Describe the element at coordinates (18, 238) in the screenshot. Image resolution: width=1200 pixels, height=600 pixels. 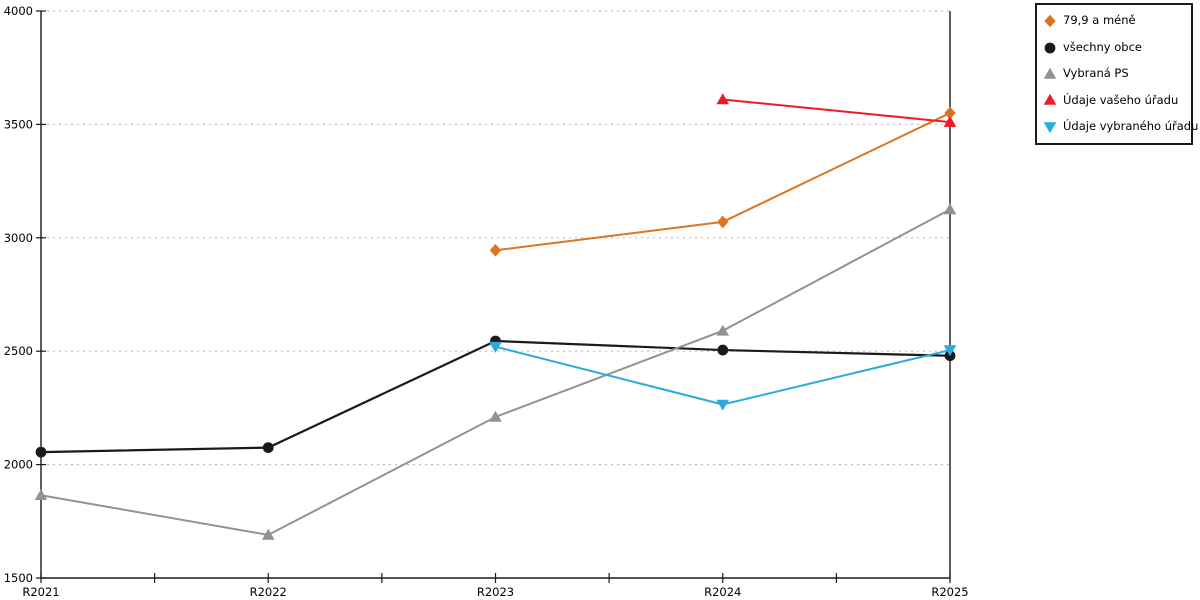
I see `svg-text: 3000` at that location.